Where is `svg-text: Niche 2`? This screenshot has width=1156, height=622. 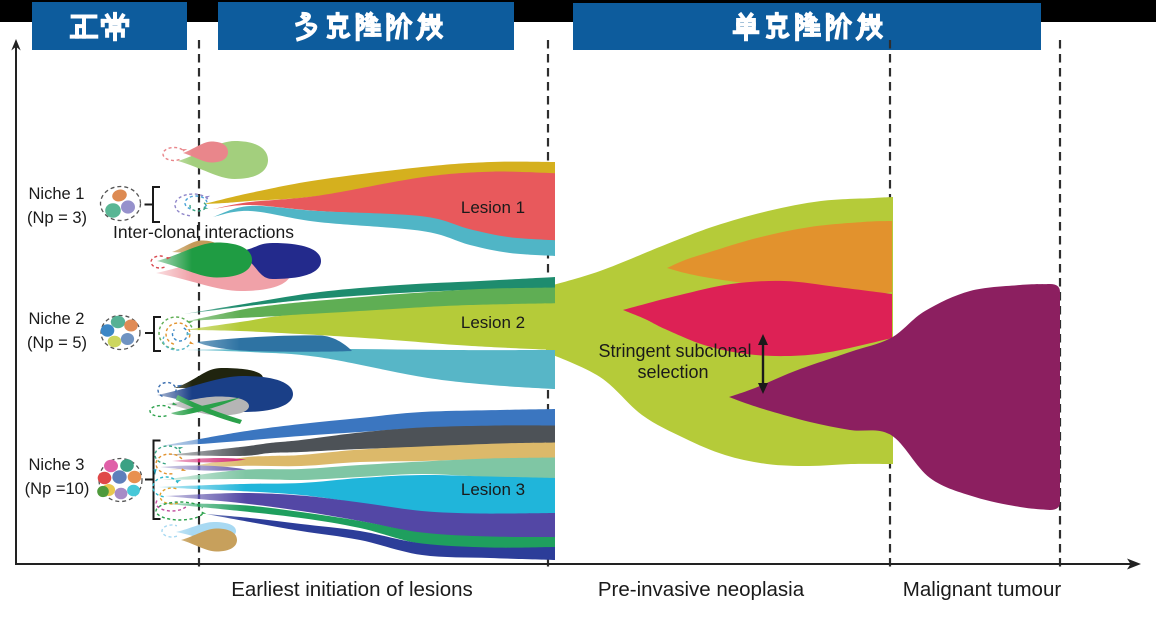
svg-text: Niche 2 is located at coordinates (57, 319).